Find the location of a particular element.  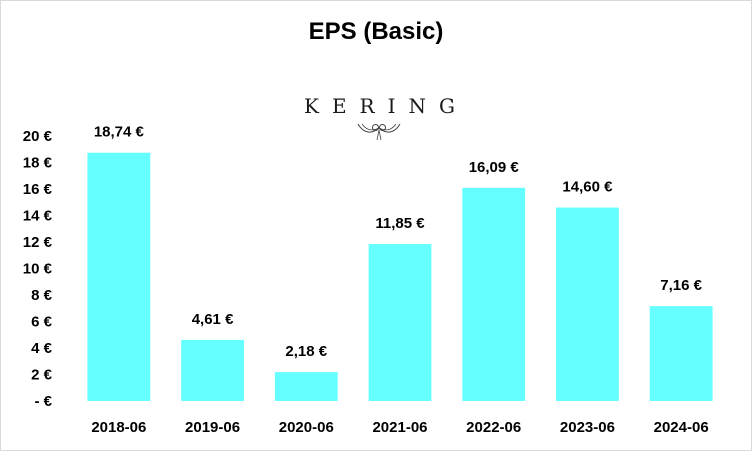

chart-title: EPS (Basic) is located at coordinates (376, 31).